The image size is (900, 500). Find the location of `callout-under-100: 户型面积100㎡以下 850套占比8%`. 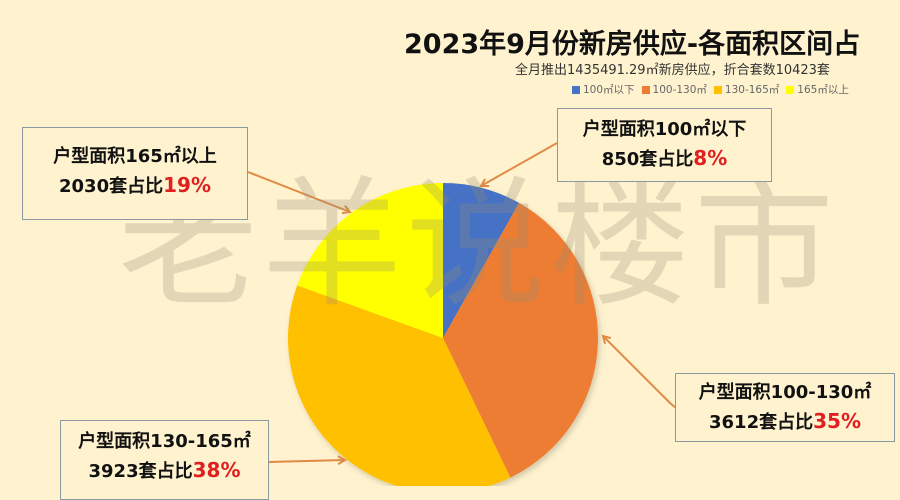

callout-under-100: 户型面积100㎡以下 850套占比8% is located at coordinates (664, 145).